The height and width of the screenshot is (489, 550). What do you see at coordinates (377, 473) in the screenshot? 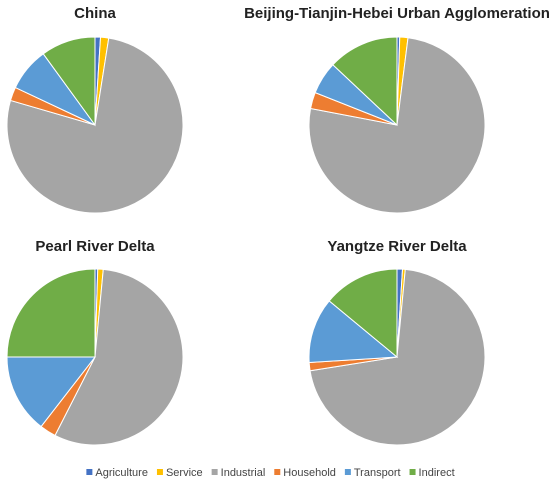
I see `legend-label: Transport` at bounding box center [377, 473].